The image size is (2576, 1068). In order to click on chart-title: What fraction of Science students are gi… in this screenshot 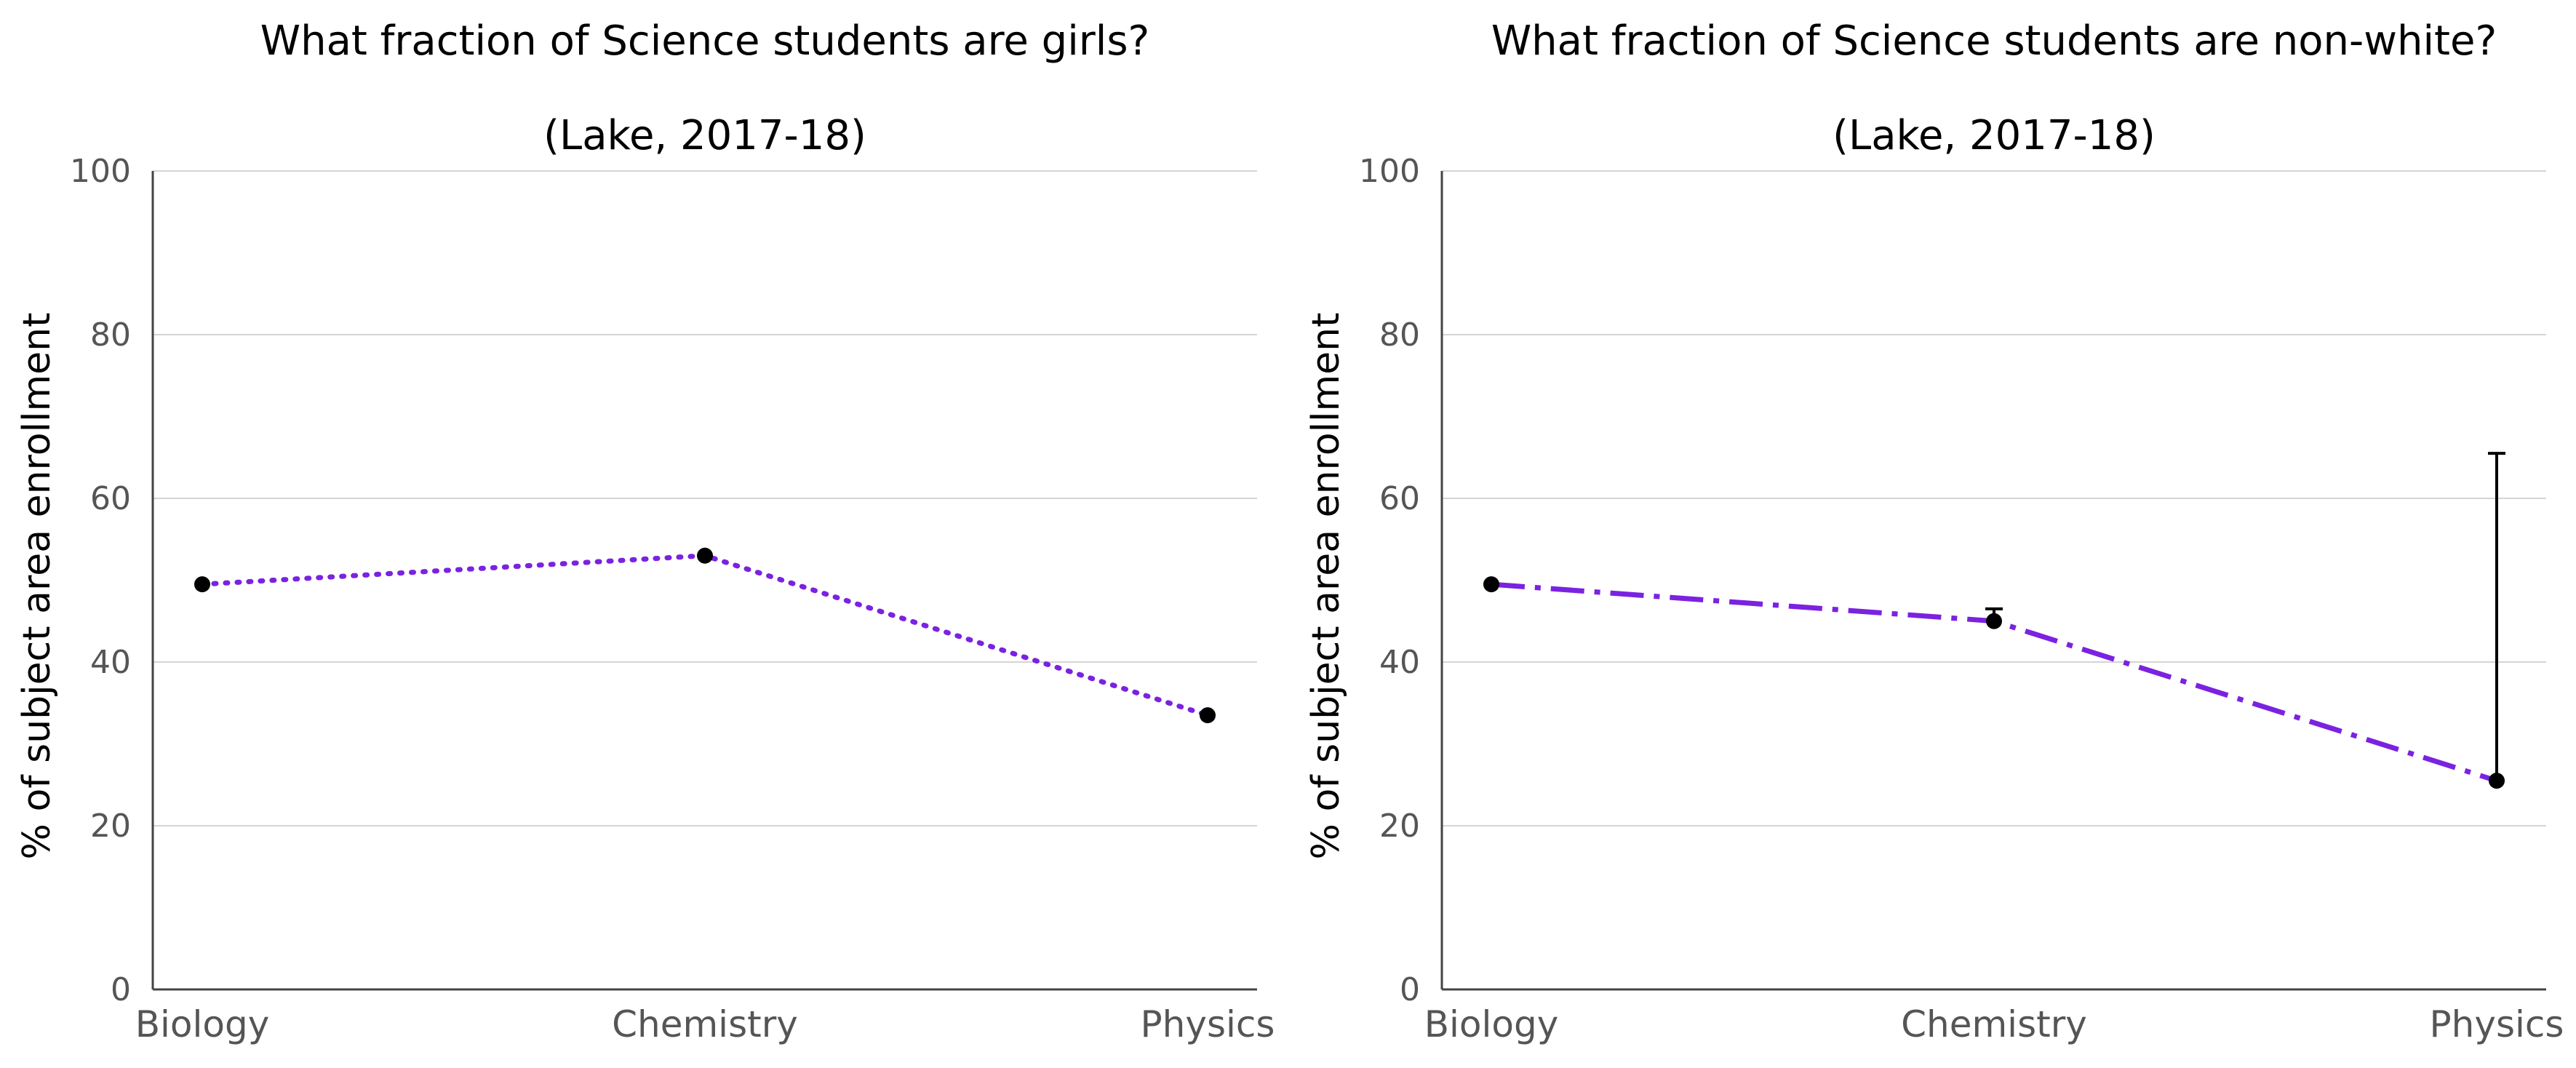, I will do `click(705, 41)`.